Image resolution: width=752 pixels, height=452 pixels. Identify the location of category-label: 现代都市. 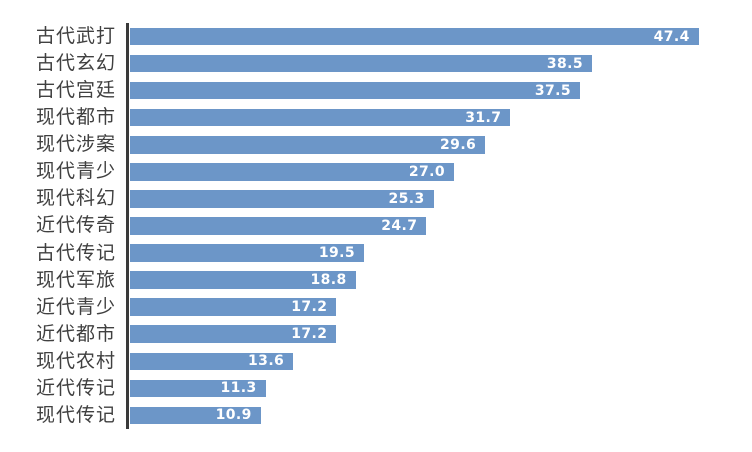
(75, 117).